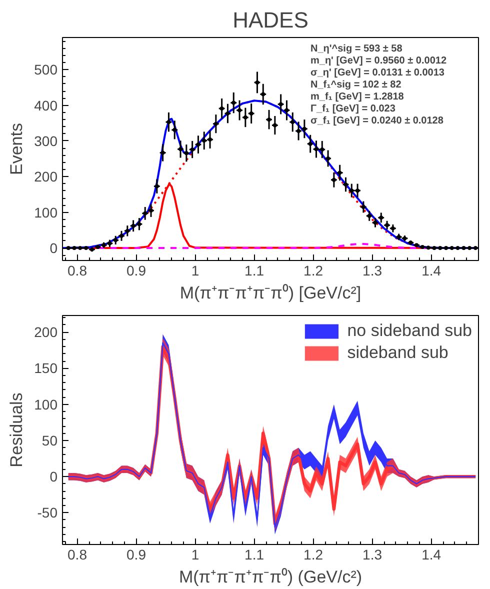 The height and width of the screenshot is (589, 490). I want to click on annotation: σ_f₁ [GeV] = 0.0240 ± 0.0128, so click(377, 121).